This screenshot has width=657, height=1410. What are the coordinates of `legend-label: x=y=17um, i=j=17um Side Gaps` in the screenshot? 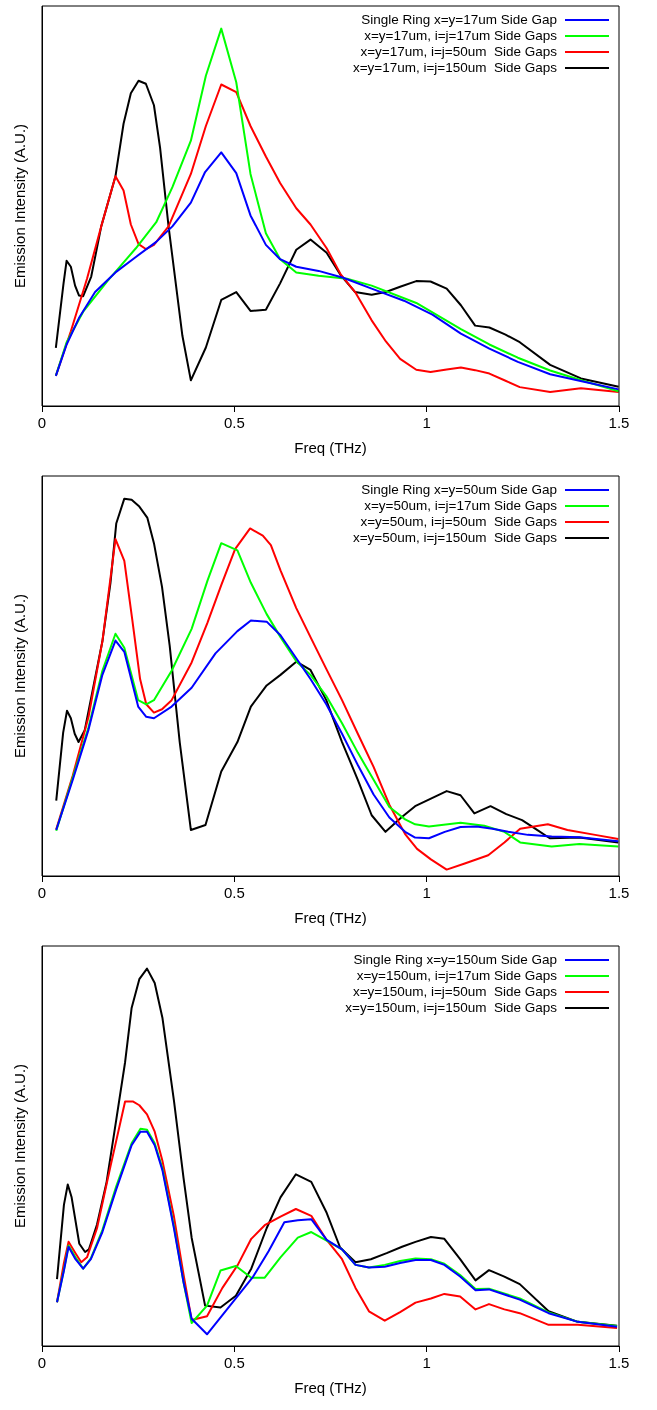 It's located at (460, 36).